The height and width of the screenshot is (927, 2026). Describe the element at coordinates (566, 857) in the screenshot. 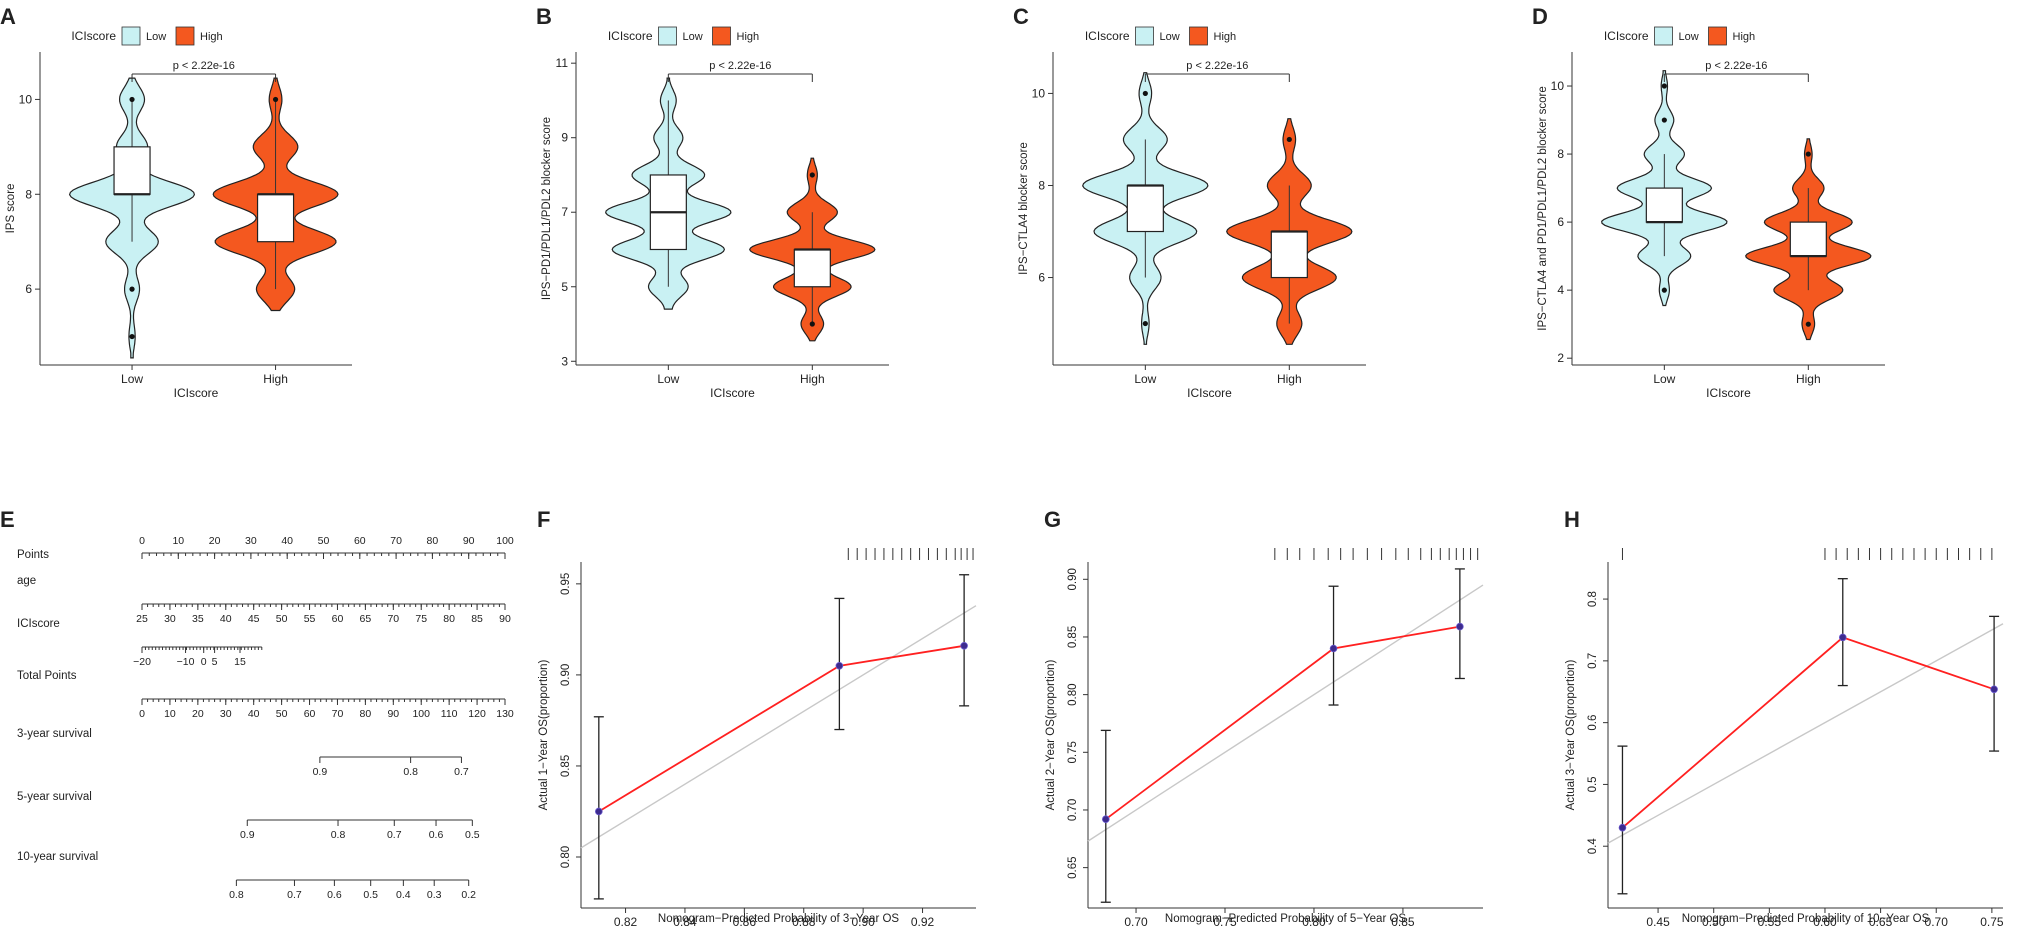

I see `y-tick-label: 0.80` at that location.